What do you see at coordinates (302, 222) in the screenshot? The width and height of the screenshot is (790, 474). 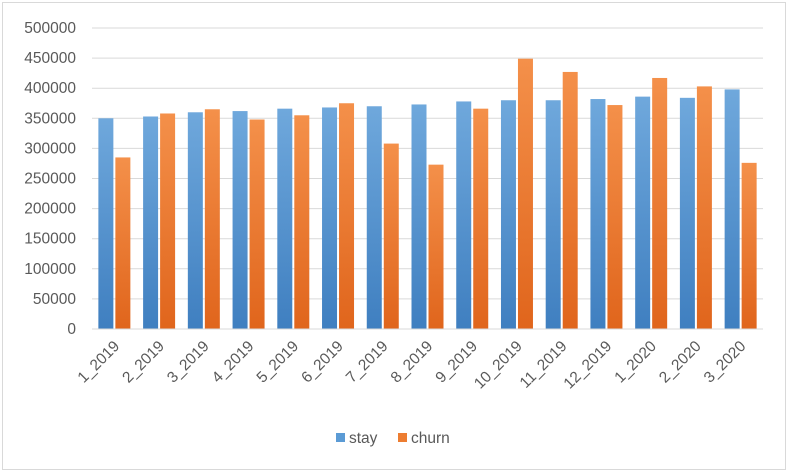 I see `bar-churn-5_2019` at bounding box center [302, 222].